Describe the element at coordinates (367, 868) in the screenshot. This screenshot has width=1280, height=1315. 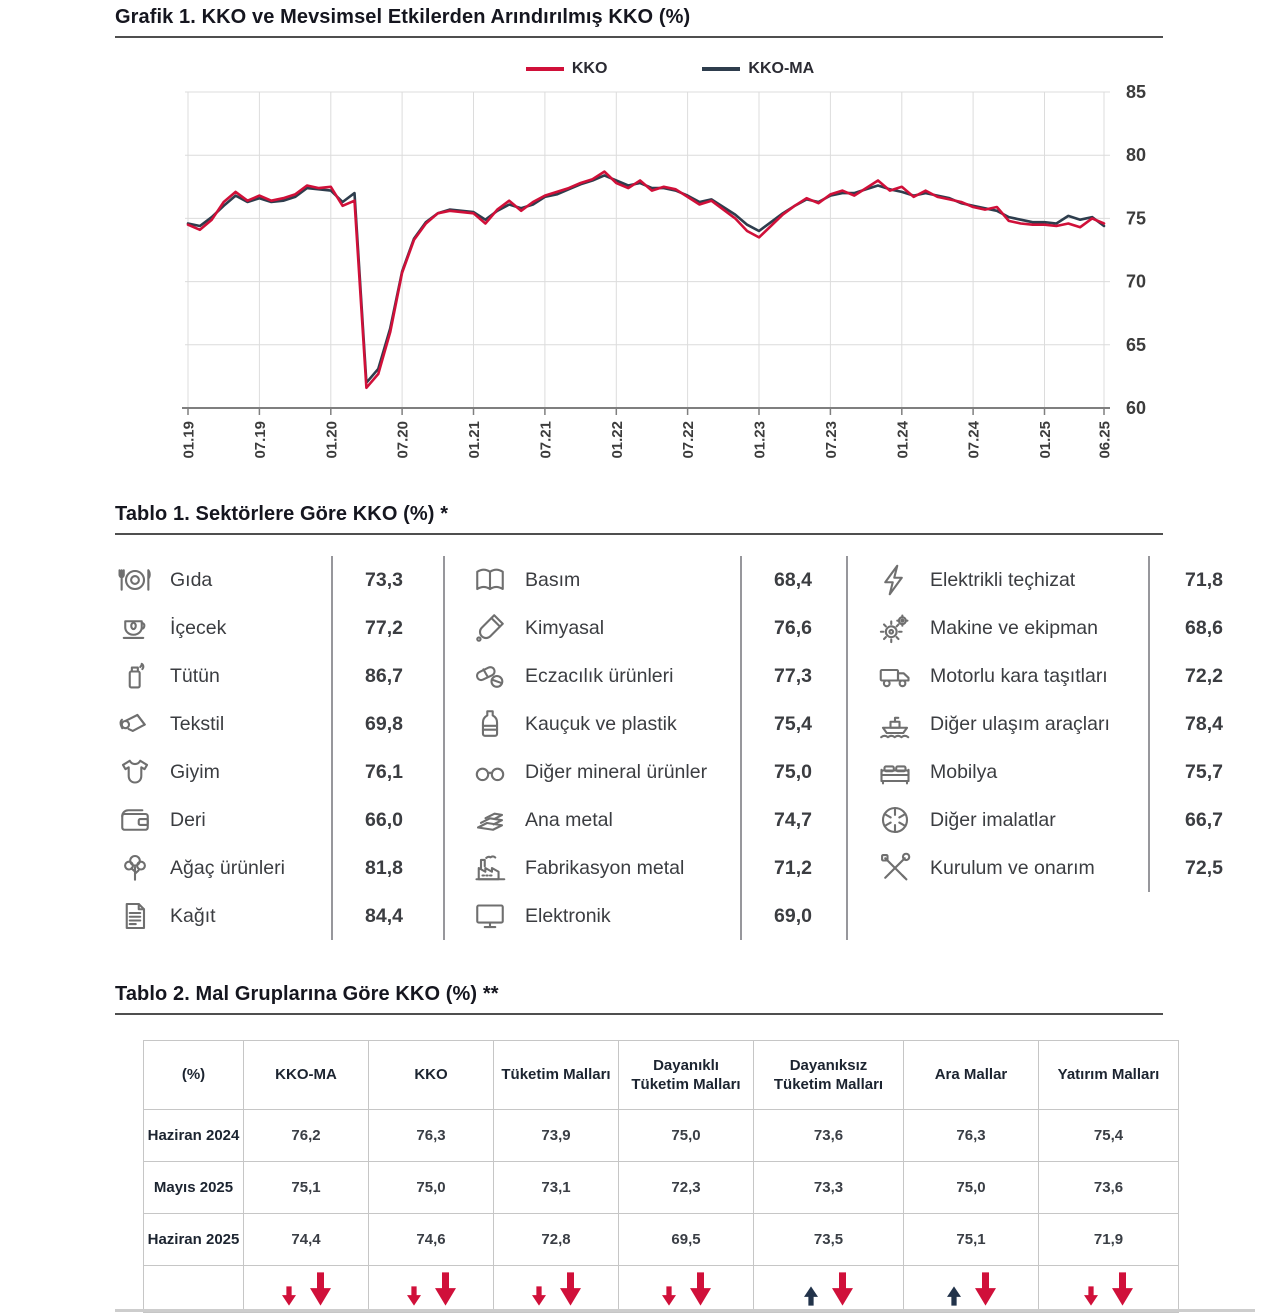
I see `sector-value: 81,8` at that location.